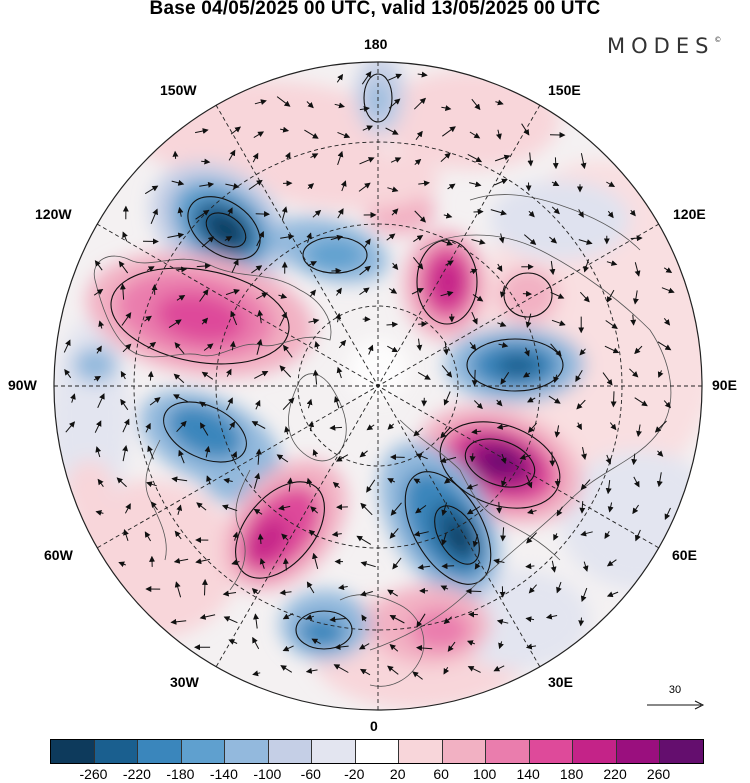  What do you see at coordinates (441, 774) in the screenshot?
I see `colorbar-tick-label: 60` at bounding box center [441, 774].